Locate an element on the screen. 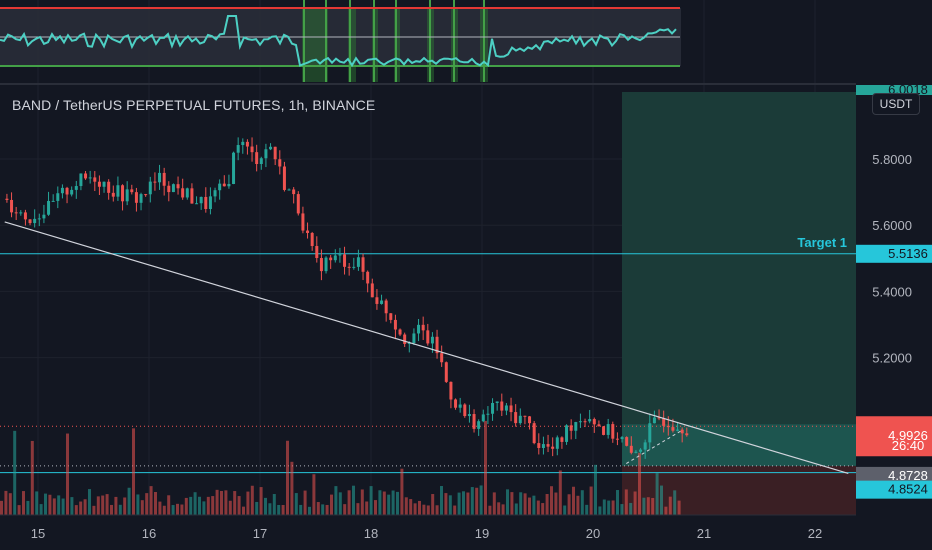 This screenshot has height=550, width=932. currency-selector: USDT is located at coordinates (896, 104).